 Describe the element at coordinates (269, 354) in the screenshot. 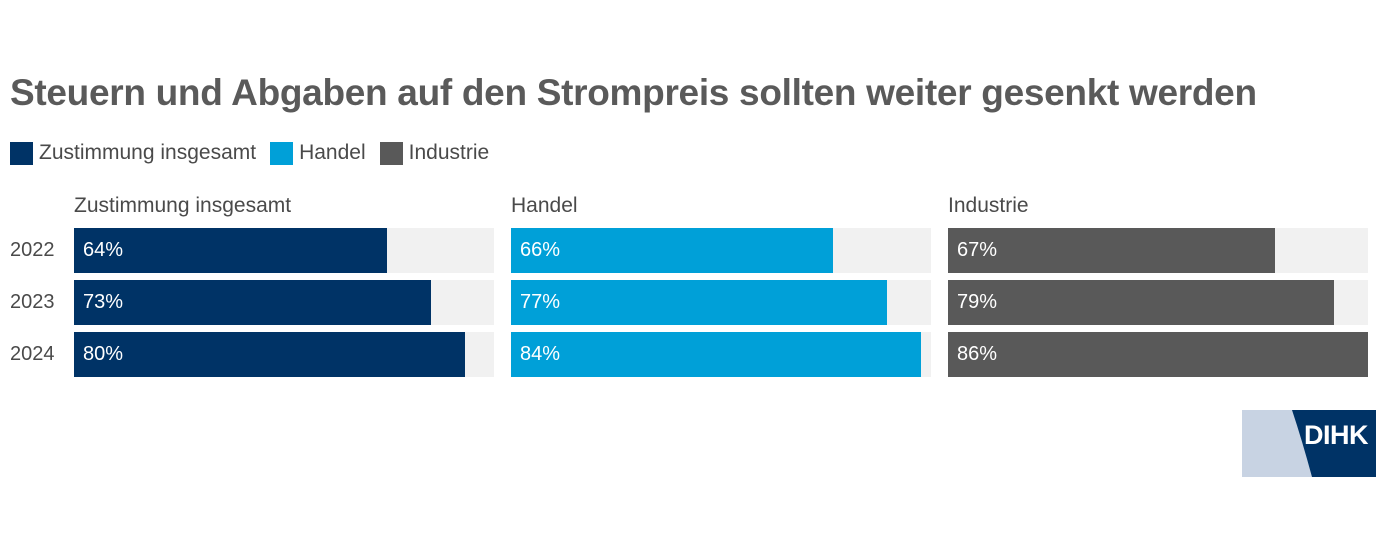

I see `bar-zustimmung-2024` at that location.